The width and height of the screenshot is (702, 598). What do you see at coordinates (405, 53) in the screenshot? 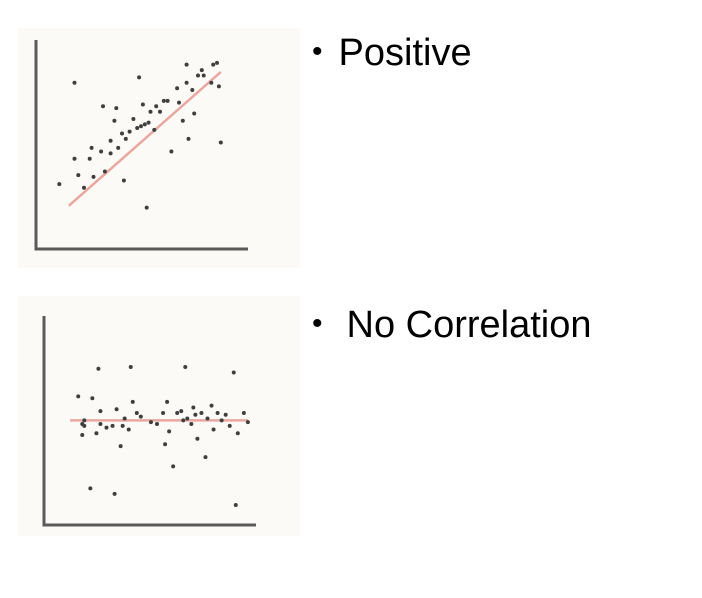
I see `bullet-positive-label: Positive` at bounding box center [405, 53].